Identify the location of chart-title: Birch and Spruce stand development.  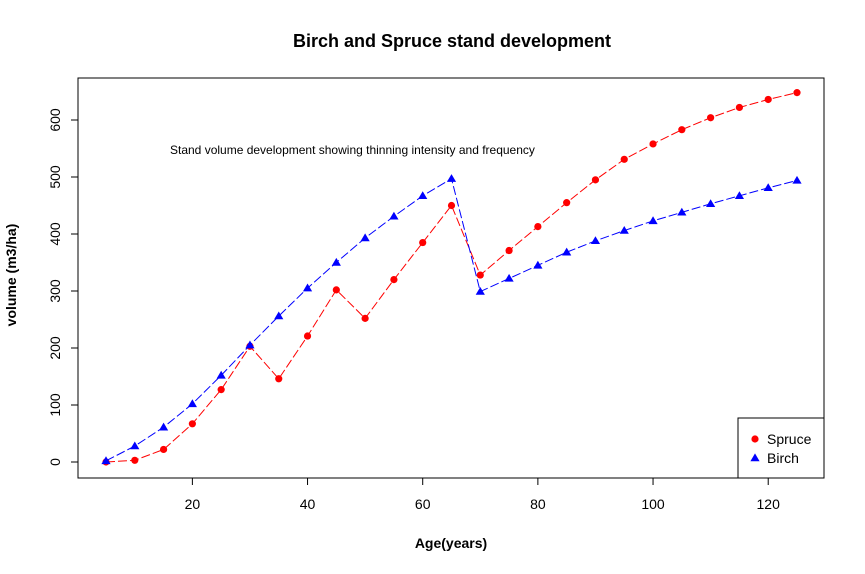
(452, 41).